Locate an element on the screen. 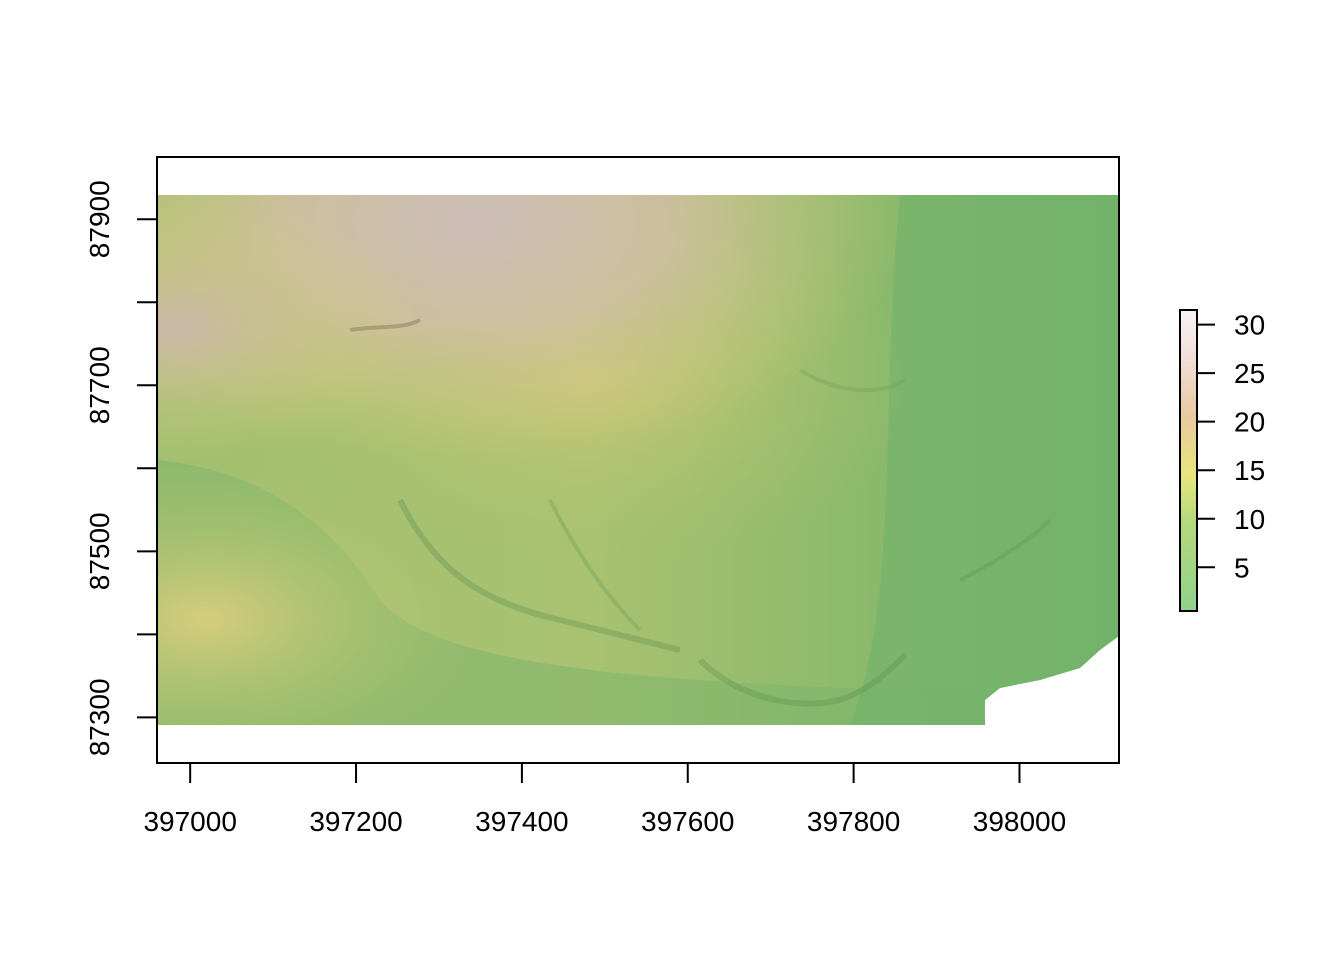 The height and width of the screenshot is (960, 1344). x-tick-label: 397000 is located at coordinates (189, 821).